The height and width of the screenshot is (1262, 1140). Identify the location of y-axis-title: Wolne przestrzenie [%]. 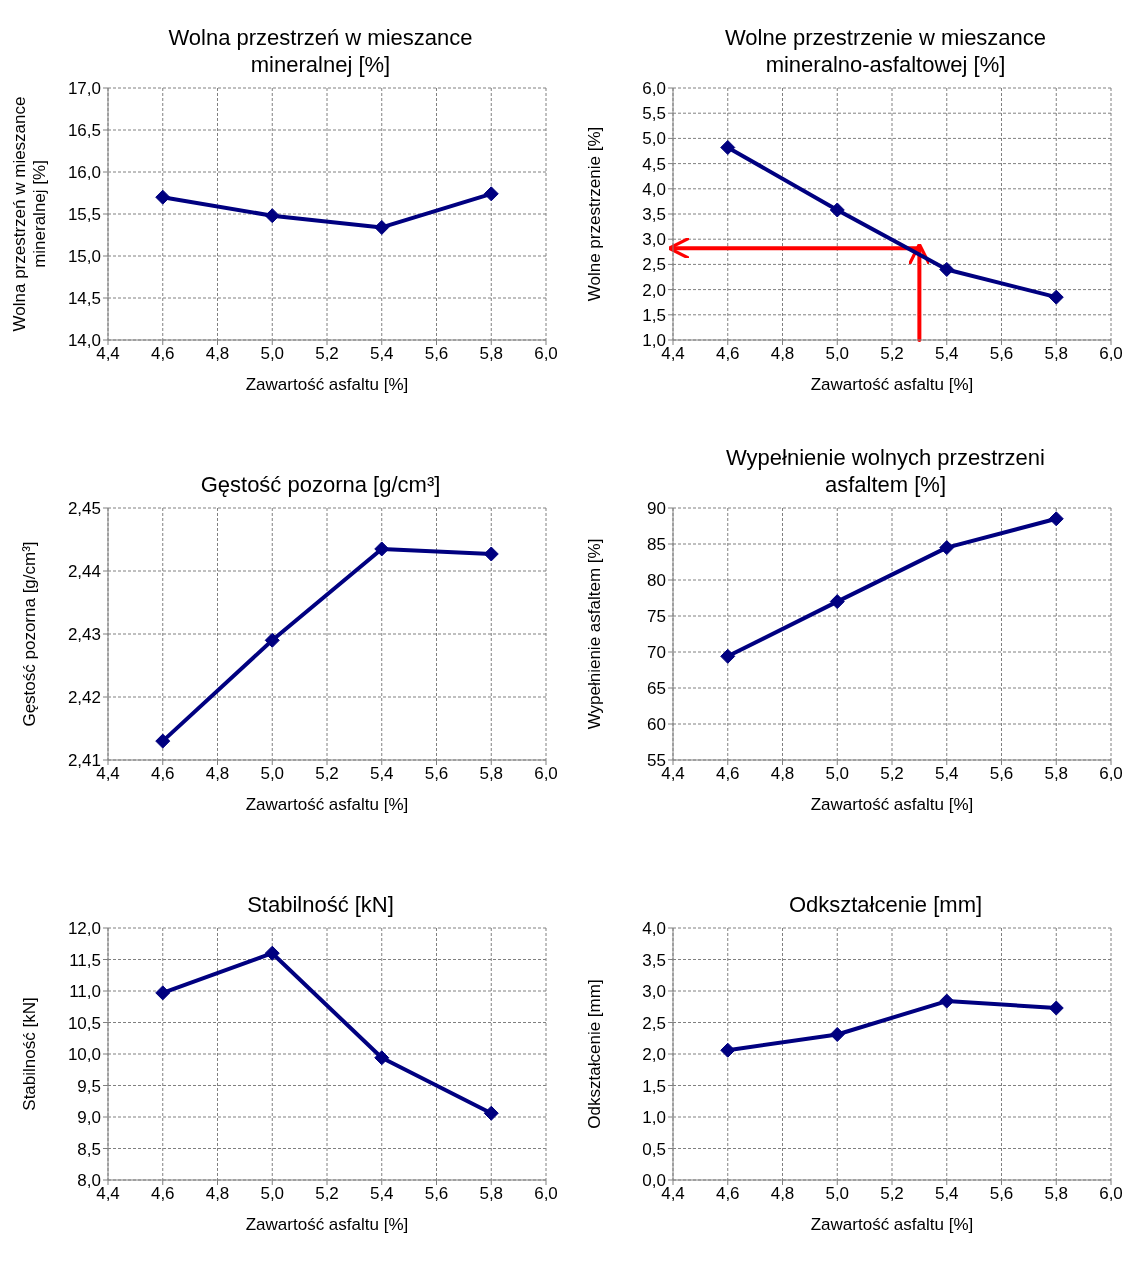
(594, 214).